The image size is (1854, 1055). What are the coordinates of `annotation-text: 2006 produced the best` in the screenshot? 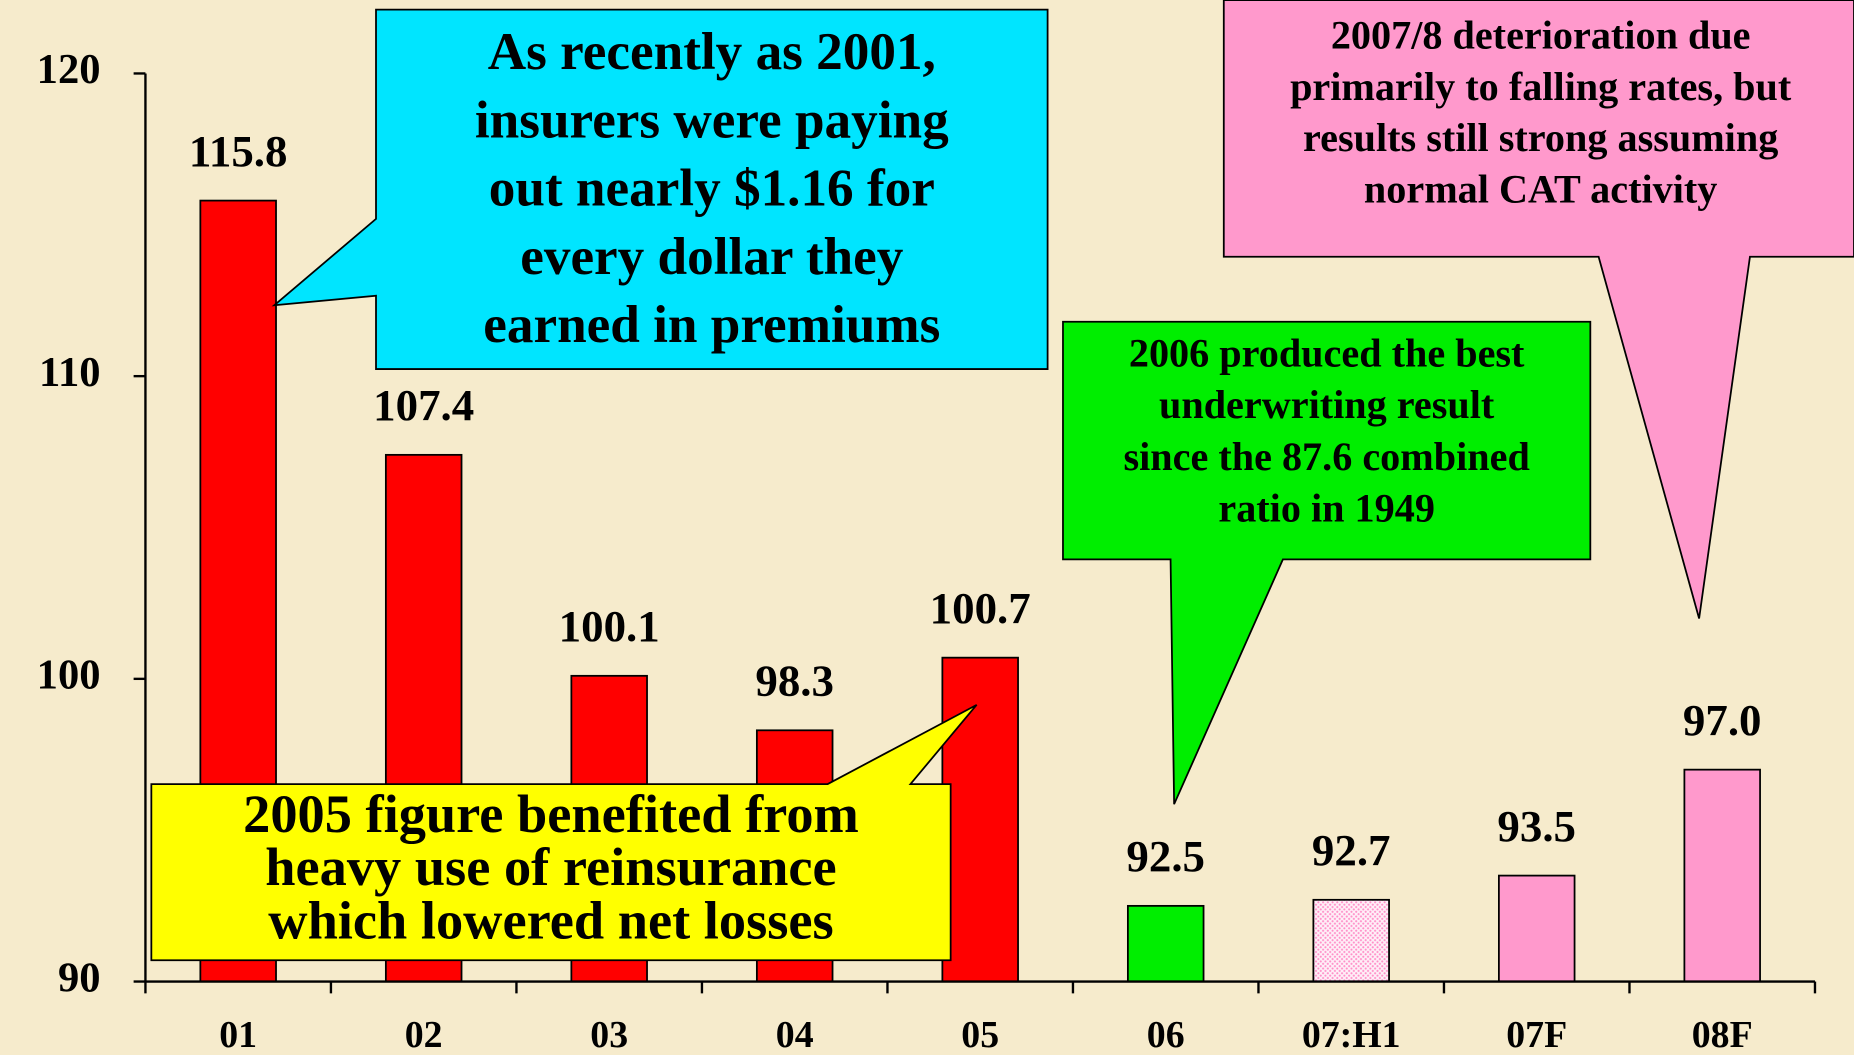 It's located at (1327, 352).